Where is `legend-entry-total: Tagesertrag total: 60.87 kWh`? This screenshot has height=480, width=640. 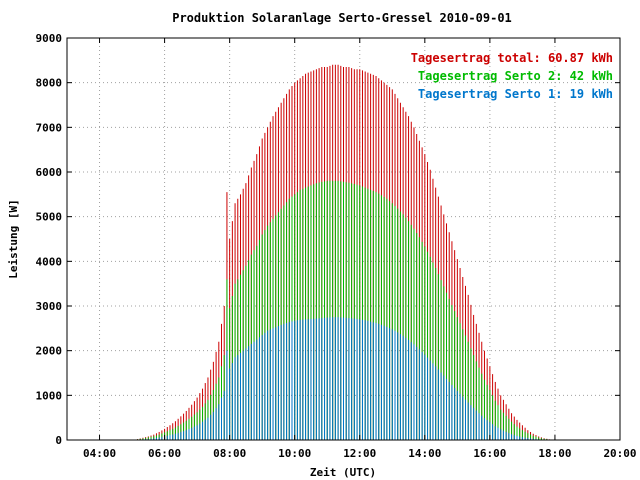
legend-entry-total: Tagesertrag total: 60.87 kWh is located at coordinates (512, 58).